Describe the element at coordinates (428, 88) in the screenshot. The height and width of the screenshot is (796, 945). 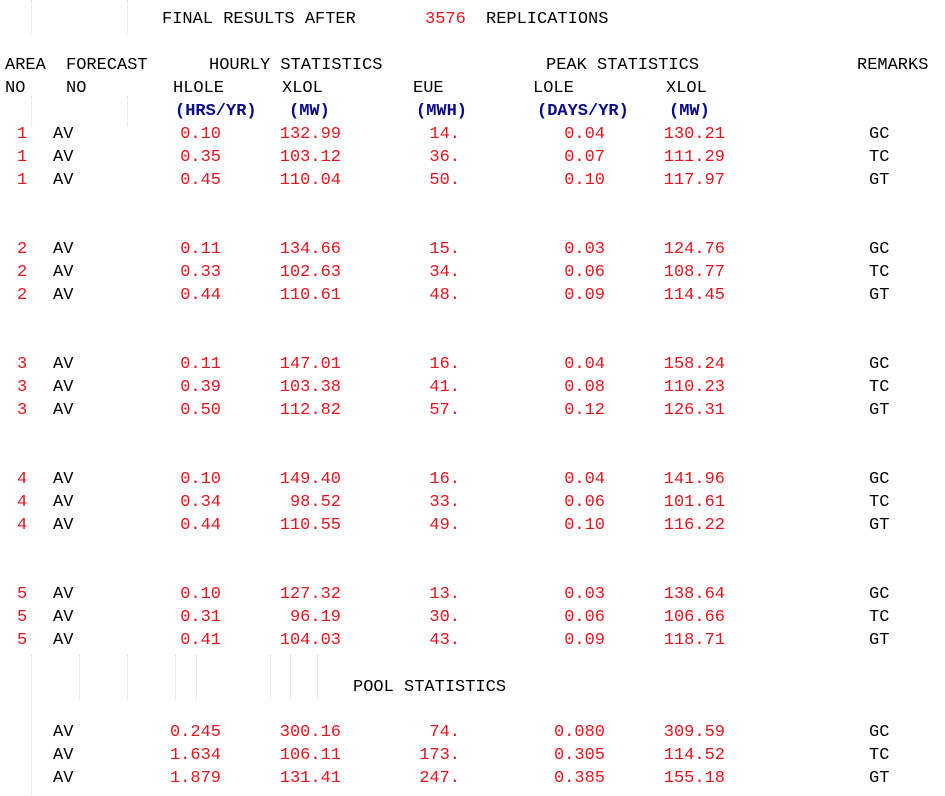
I see `eue-header: EUE` at that location.